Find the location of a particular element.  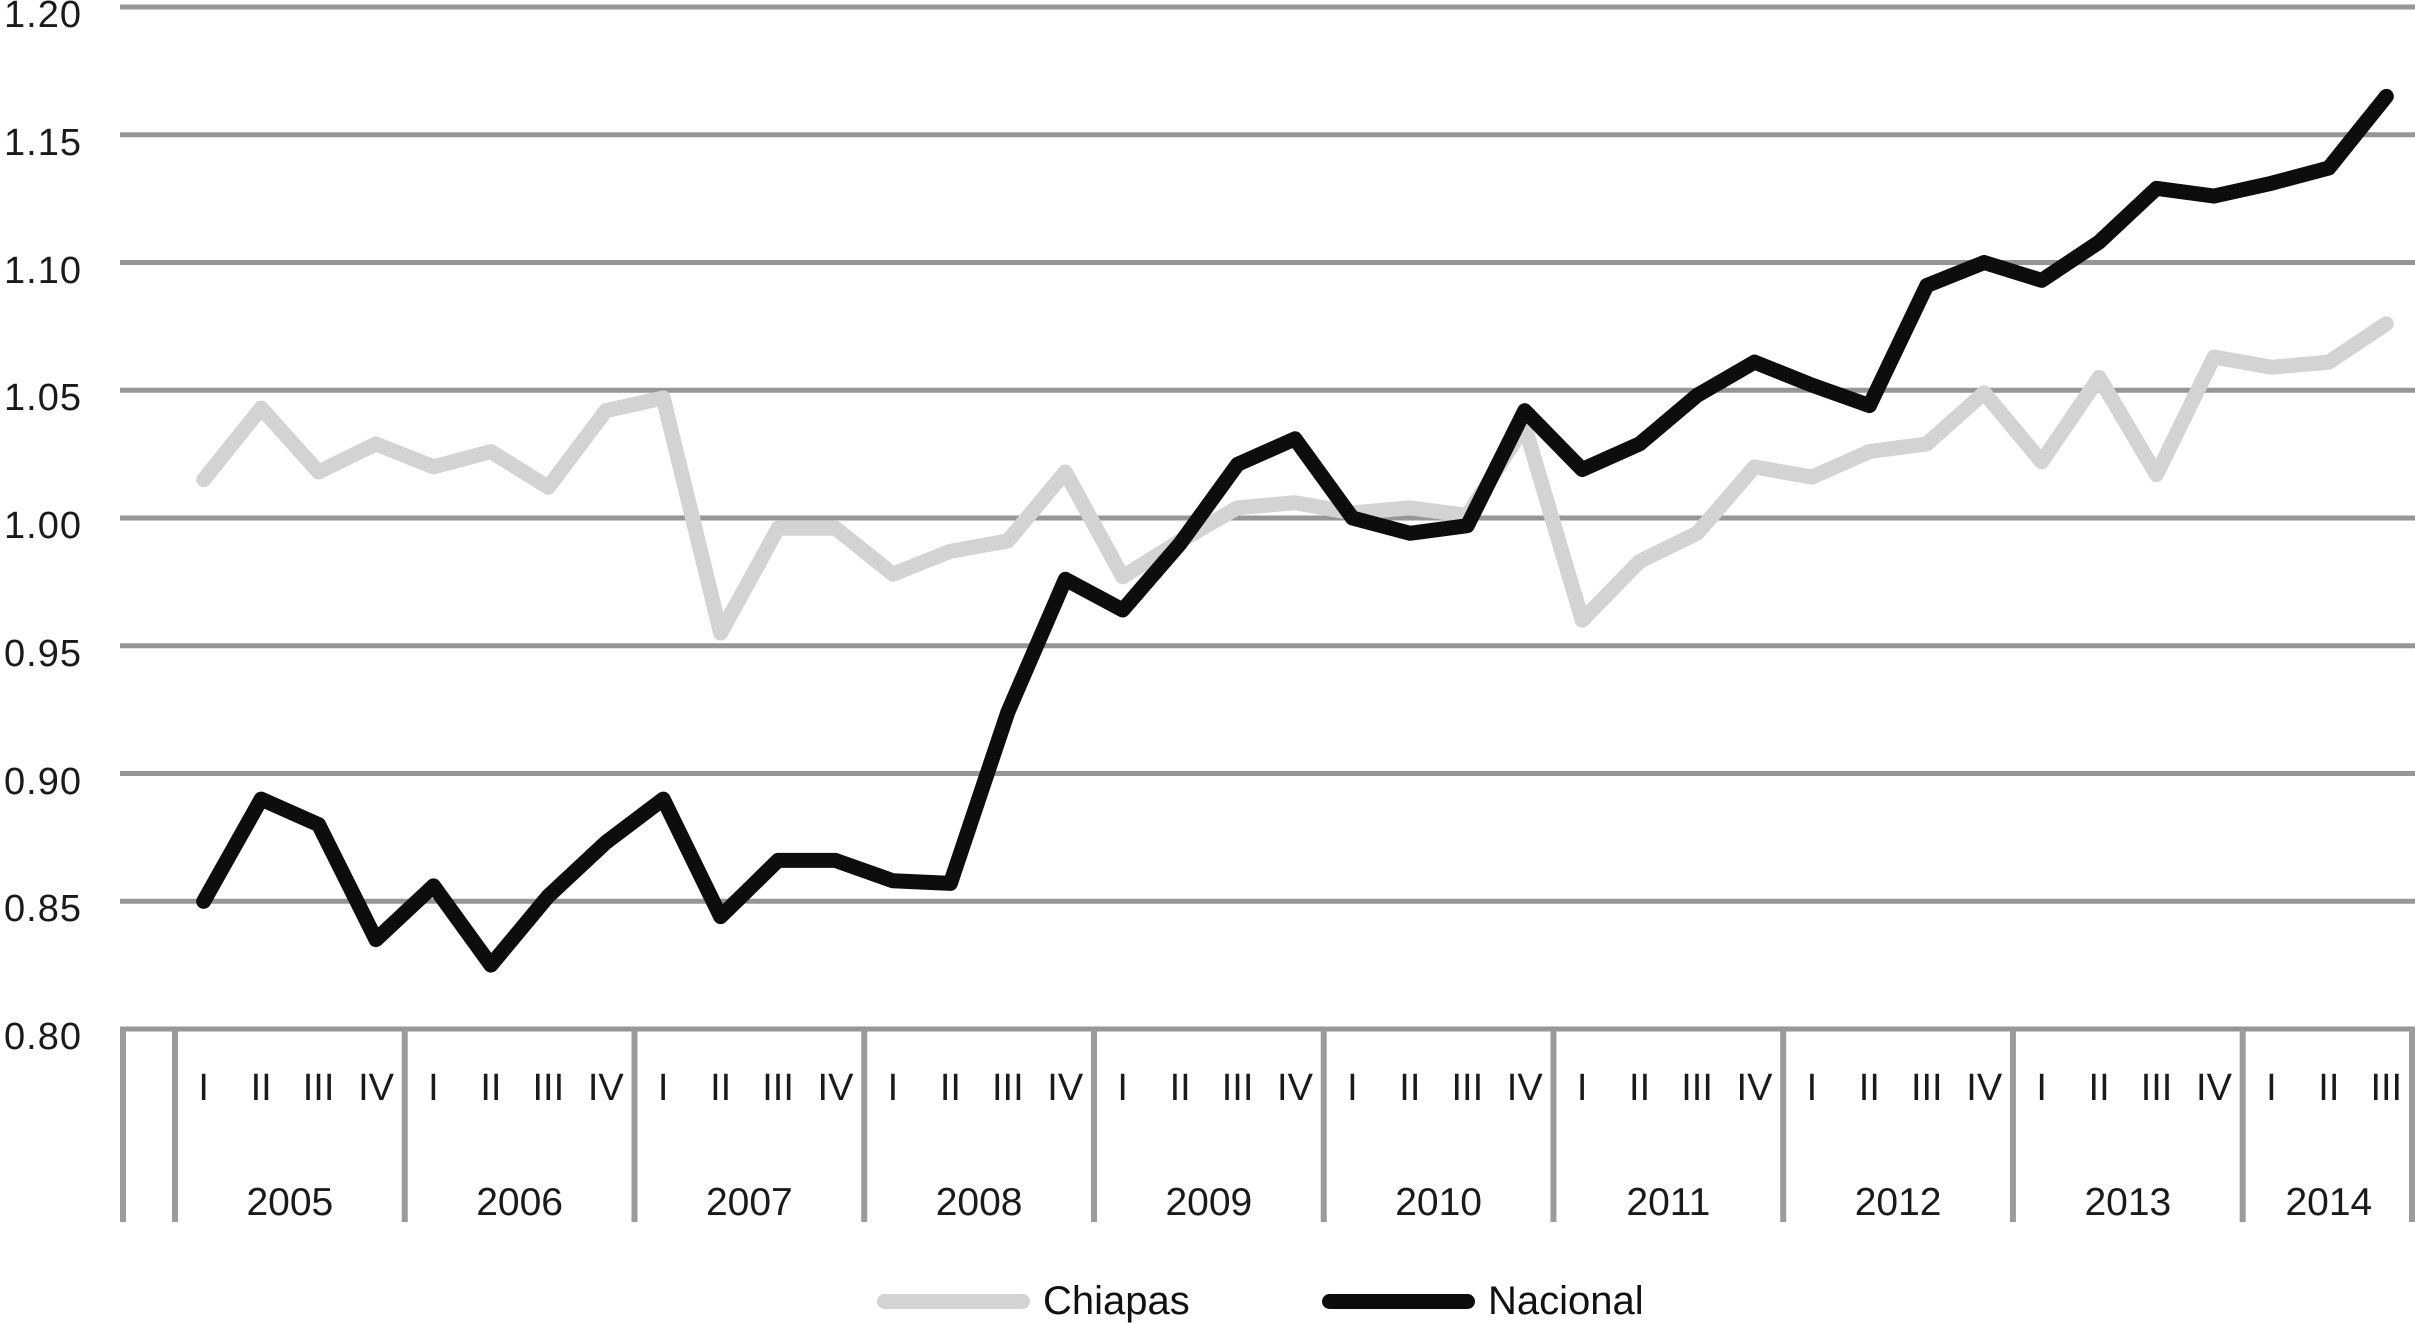

x-tick-quarter-2013-IV: IV is located at coordinates (2214, 1088).